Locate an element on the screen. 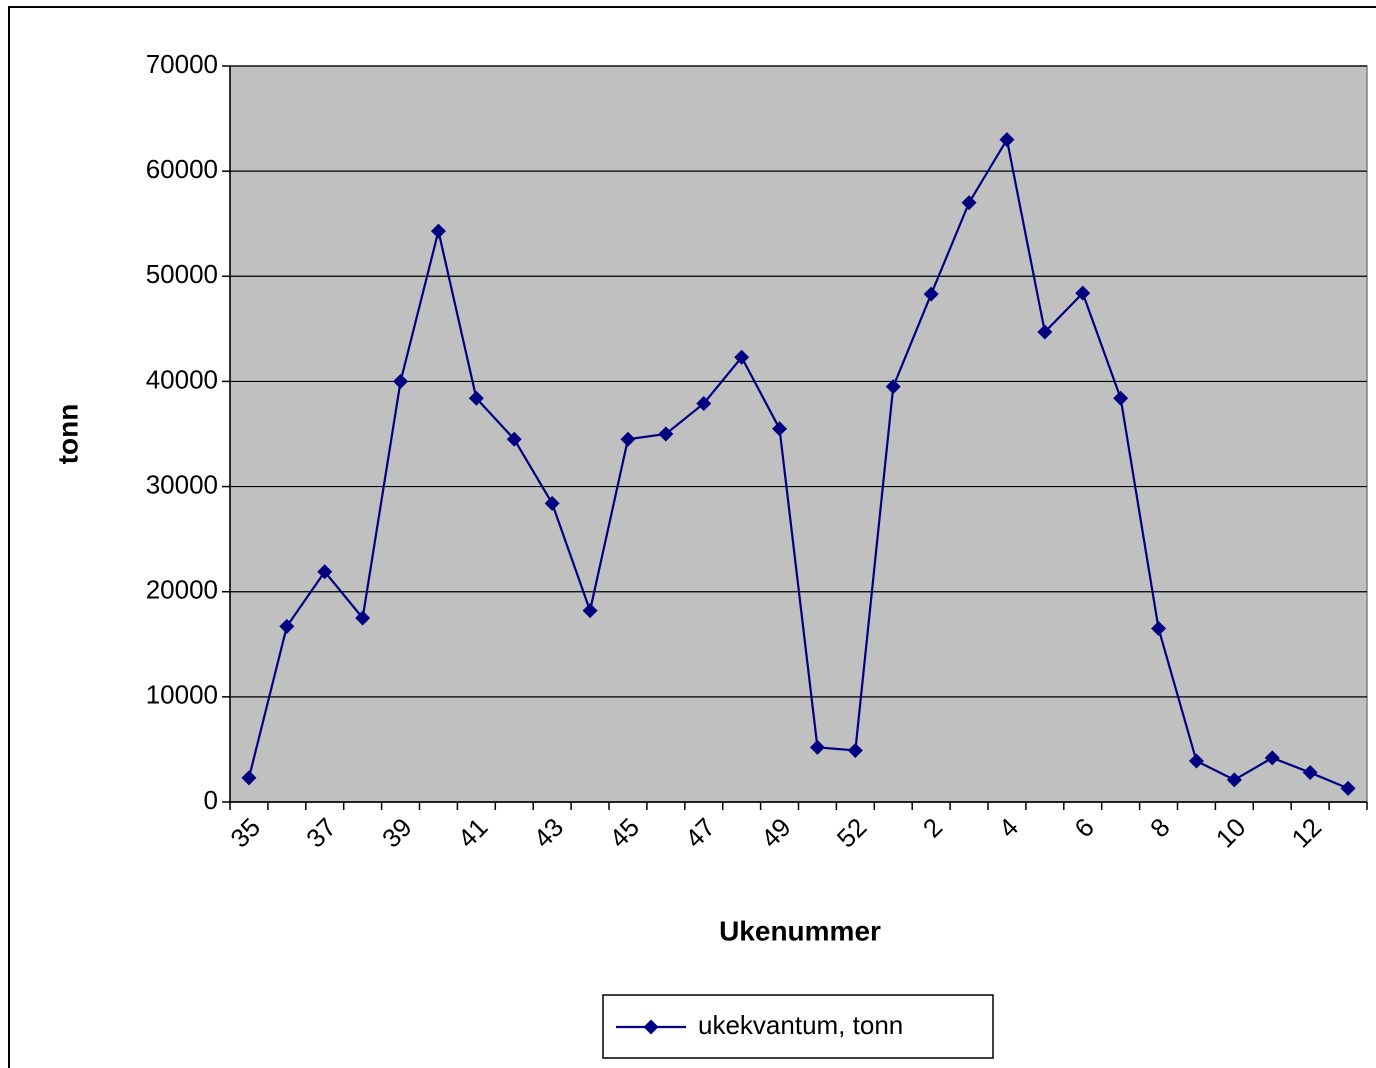 This screenshot has width=1376, height=1068. y-tick-label: 50000 is located at coordinates (182, 274).